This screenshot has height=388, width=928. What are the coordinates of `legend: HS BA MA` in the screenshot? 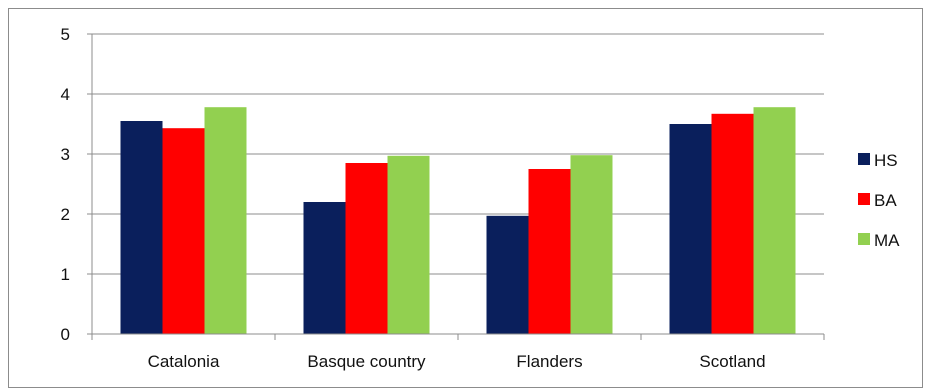 It's located at (879, 200).